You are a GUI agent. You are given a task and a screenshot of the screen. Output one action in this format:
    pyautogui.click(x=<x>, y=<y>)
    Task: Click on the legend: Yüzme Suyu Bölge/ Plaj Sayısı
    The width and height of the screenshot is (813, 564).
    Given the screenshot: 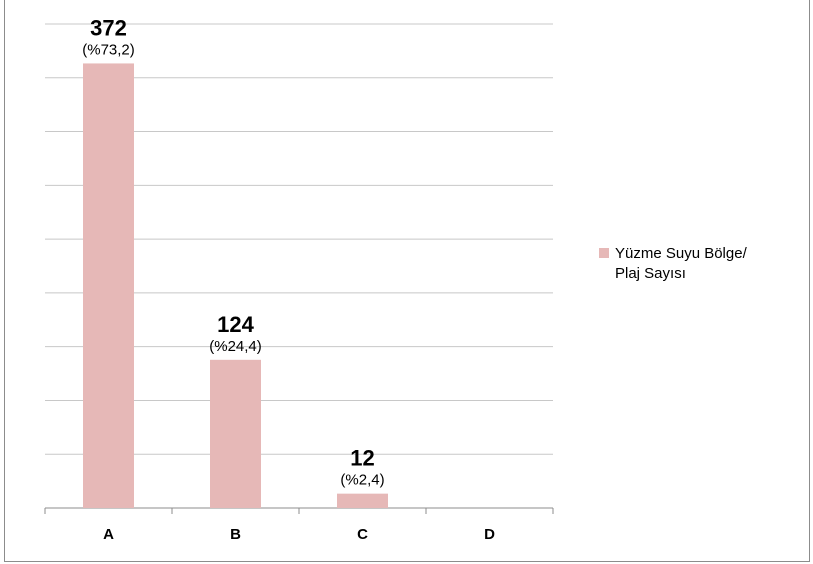 What is the action you would take?
    pyautogui.click(x=702, y=264)
    